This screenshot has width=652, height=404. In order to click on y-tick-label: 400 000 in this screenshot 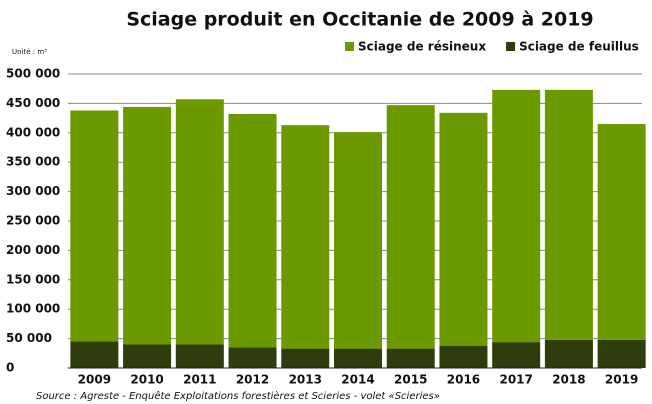, I will do `click(33, 132)`.